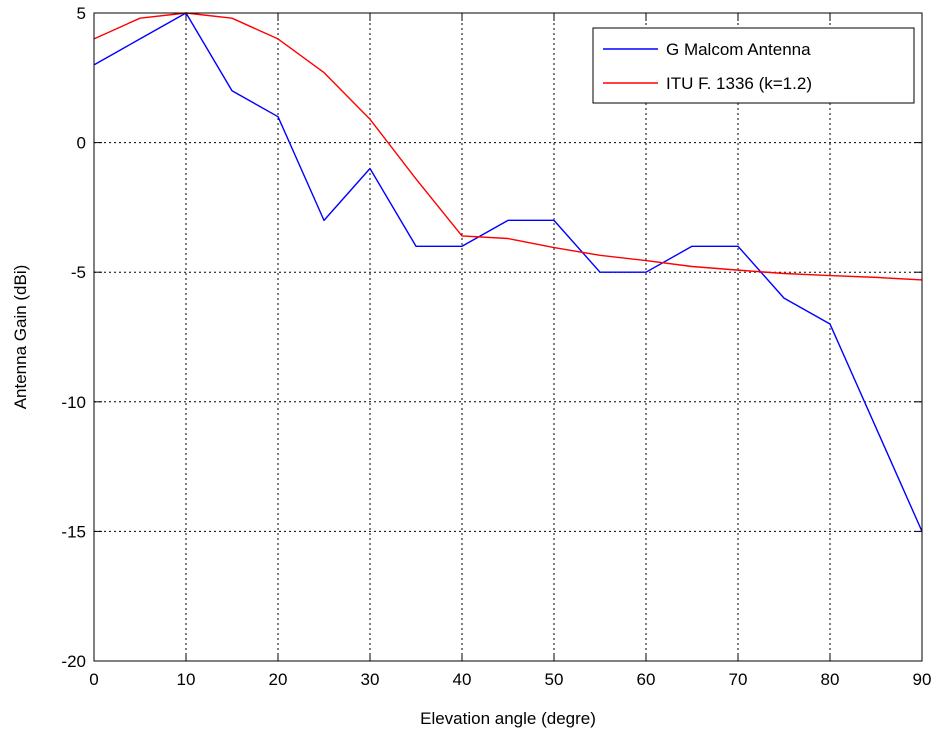 The height and width of the screenshot is (735, 939). What do you see at coordinates (922, 679) in the screenshot?
I see `x-tick-label: 90` at bounding box center [922, 679].